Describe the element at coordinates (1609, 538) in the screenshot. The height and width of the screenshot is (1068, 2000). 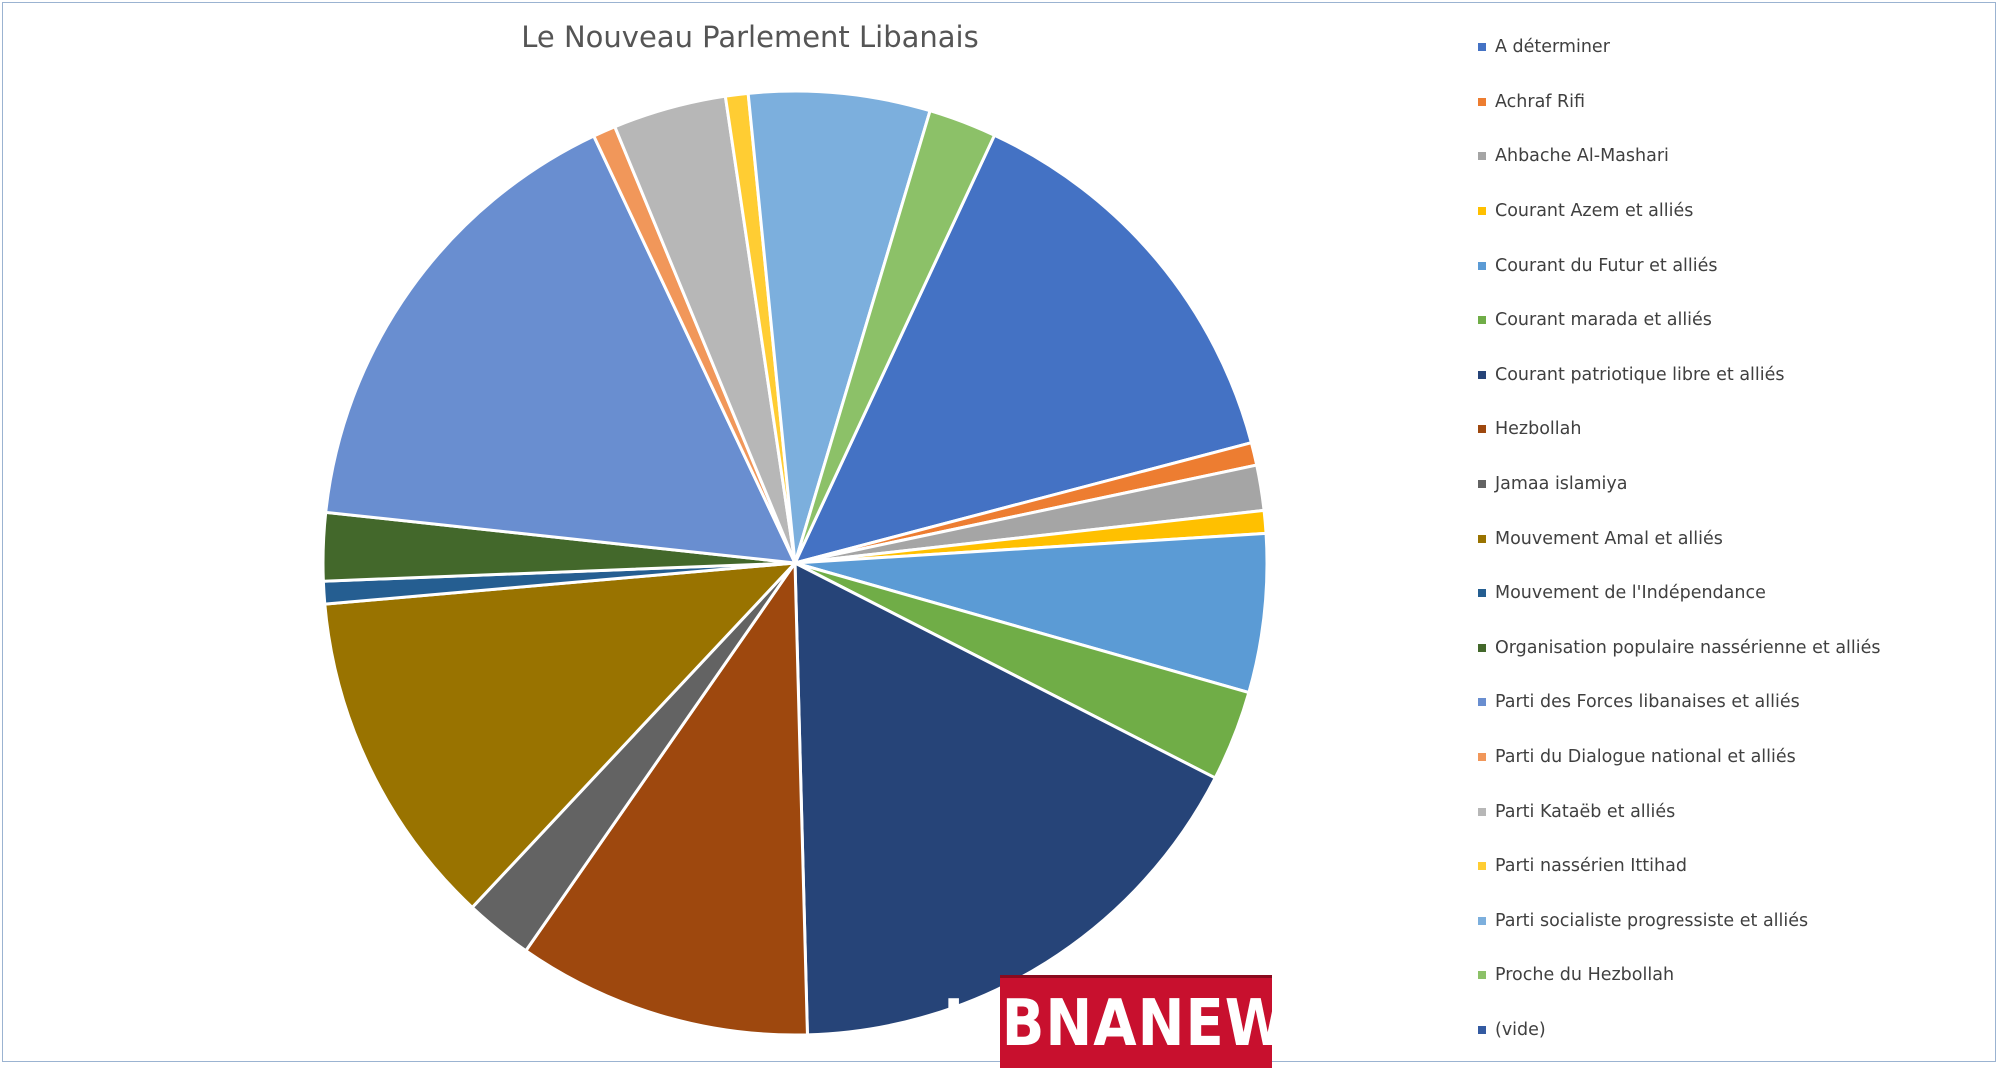
I see `legend-label: Mouvement Amal et alliés` at that location.